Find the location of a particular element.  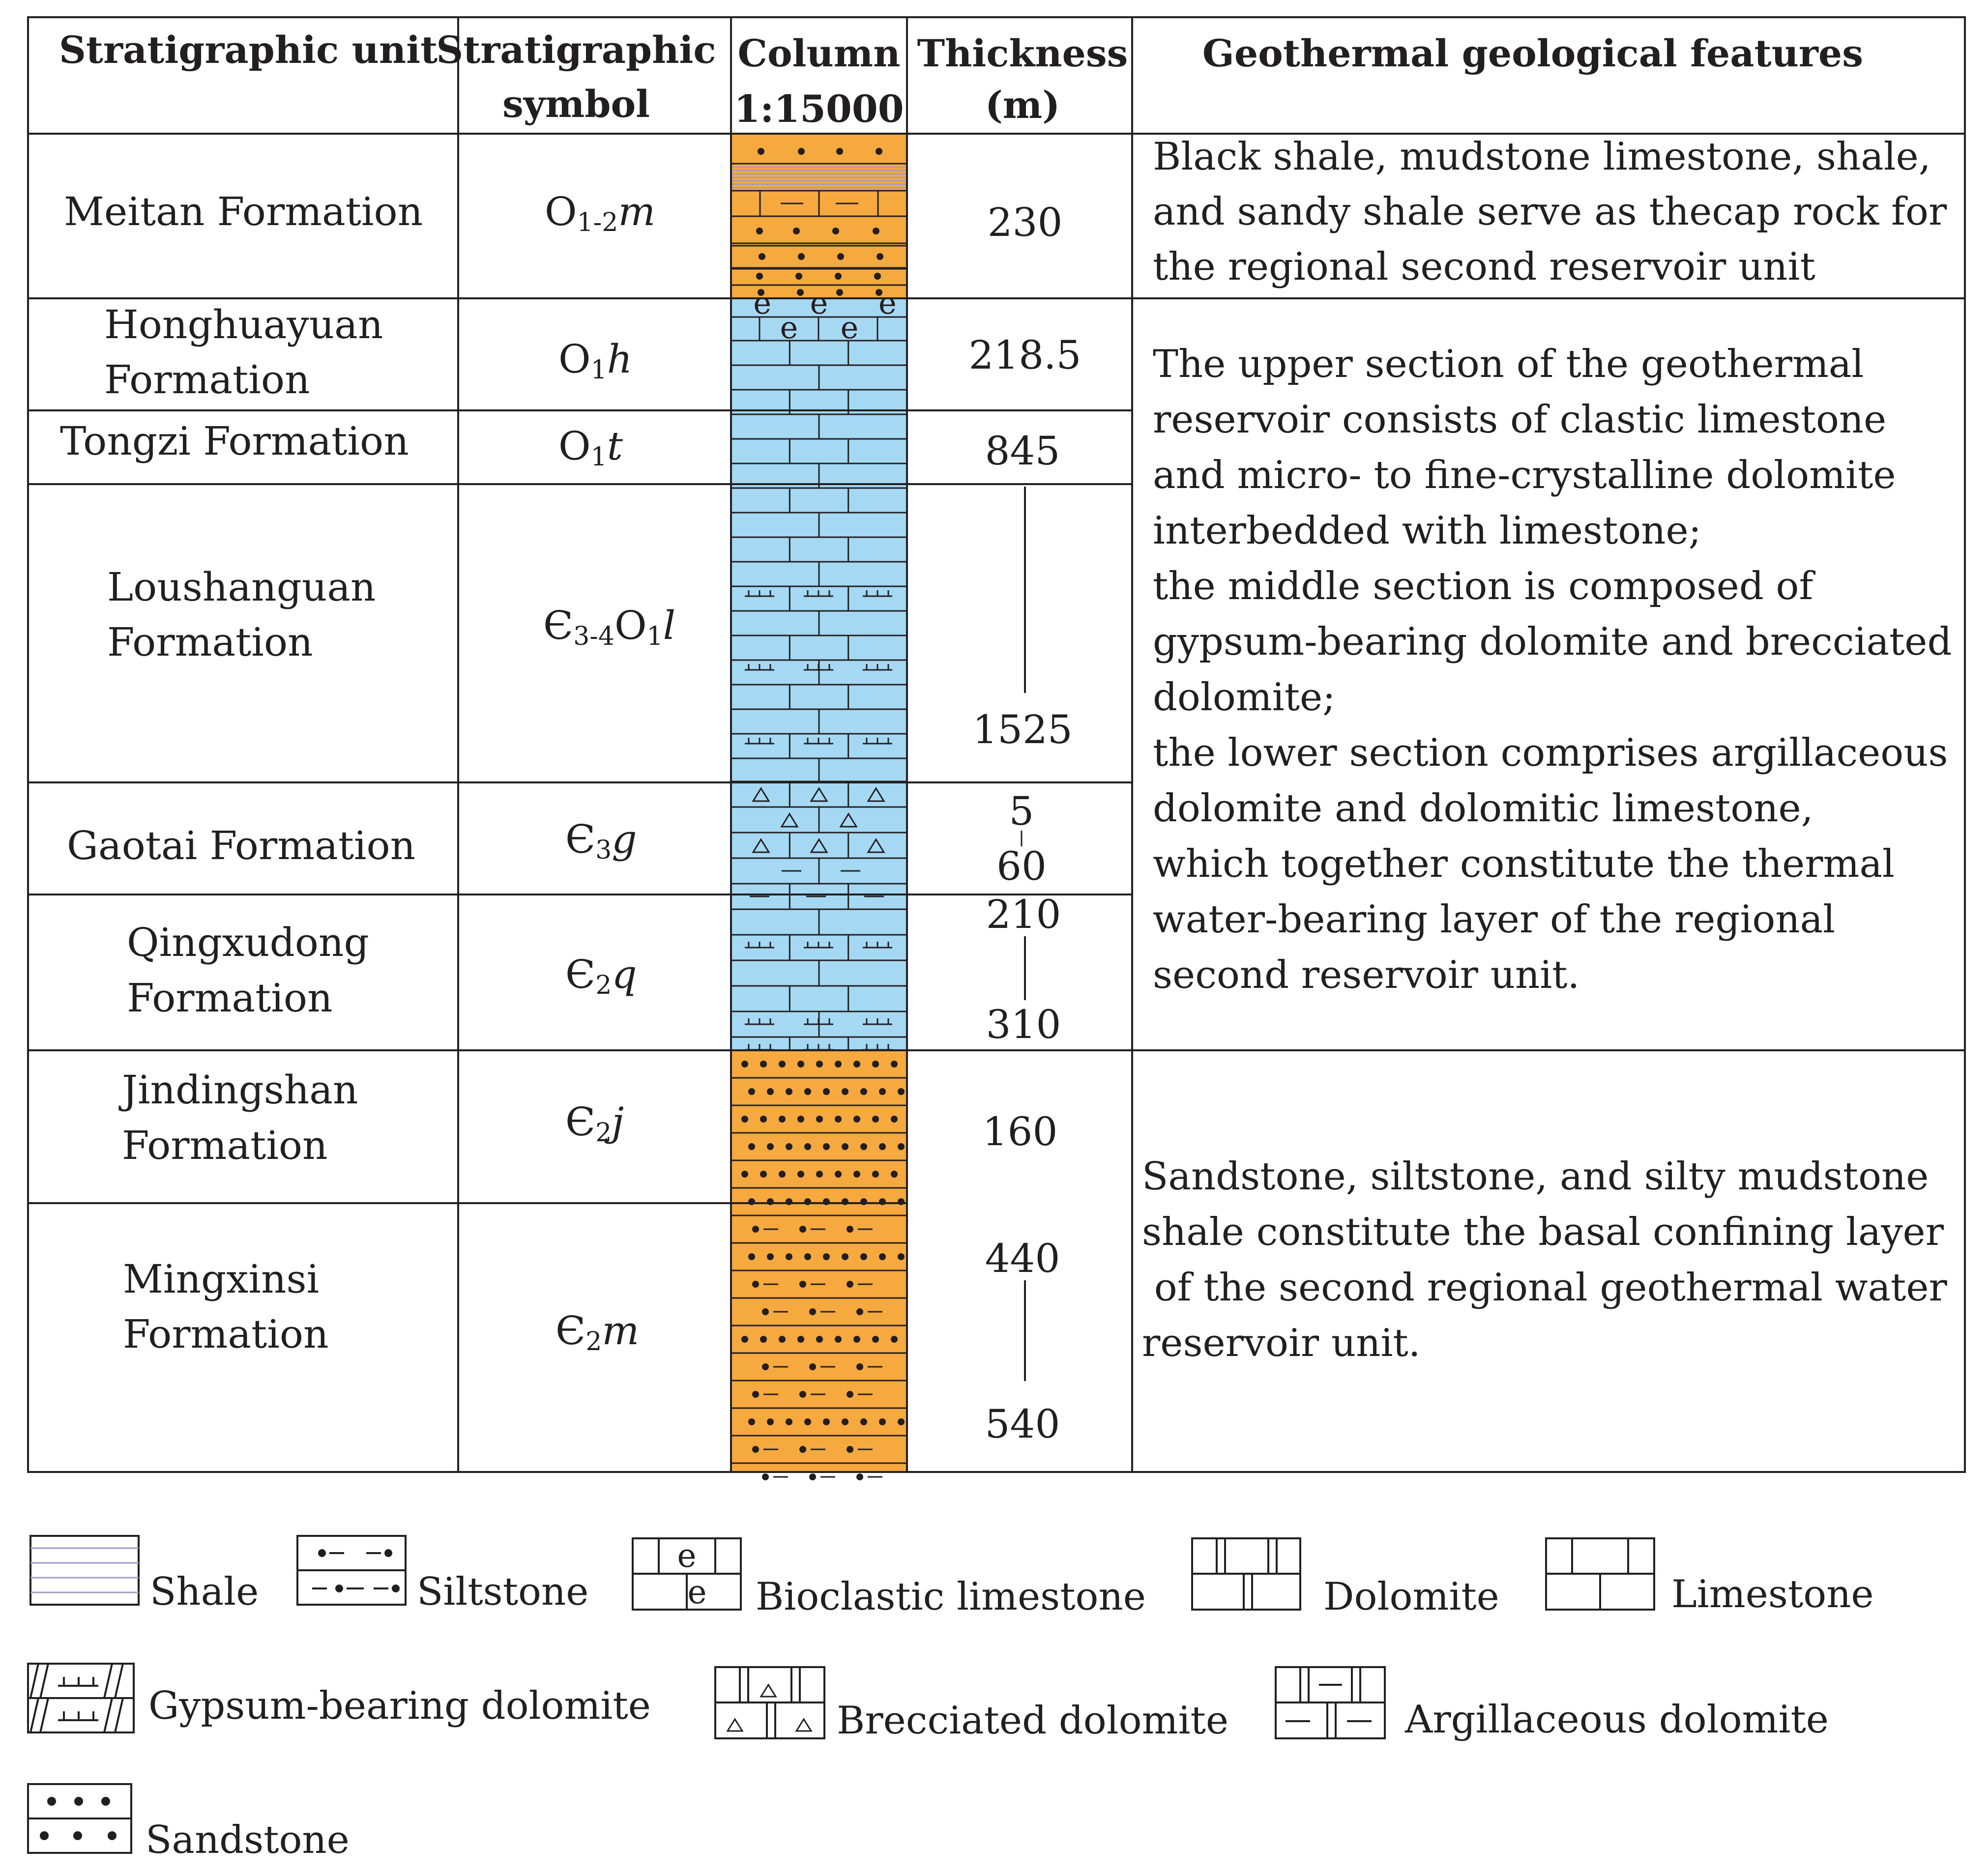

thickness-value: 845 is located at coordinates (1022, 451).